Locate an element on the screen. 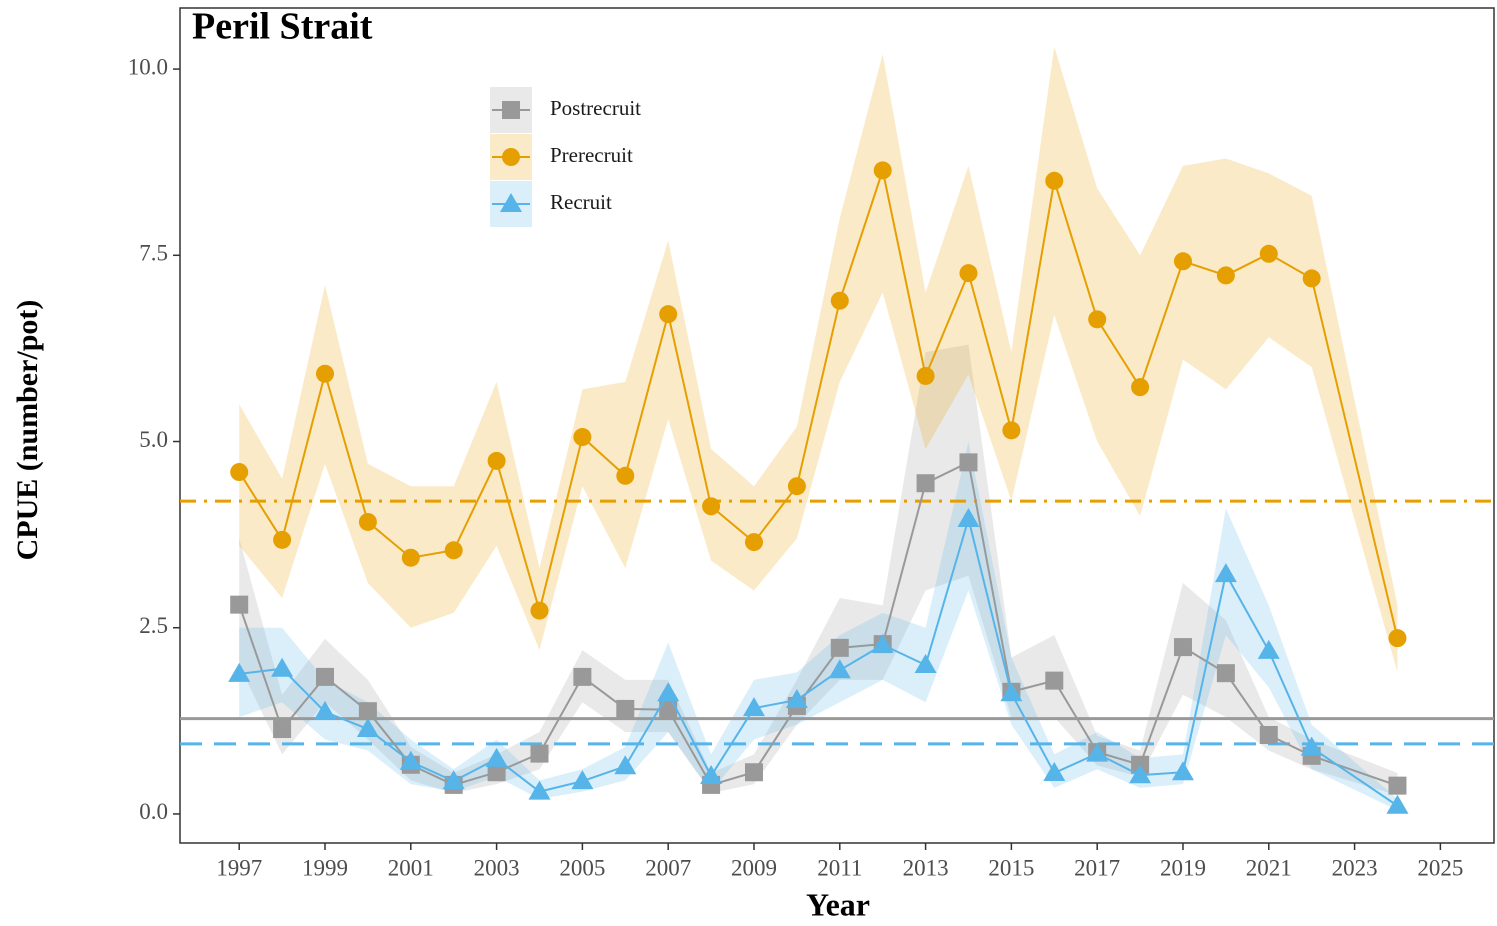  x-tick-label: 2015 is located at coordinates (1011, 867).